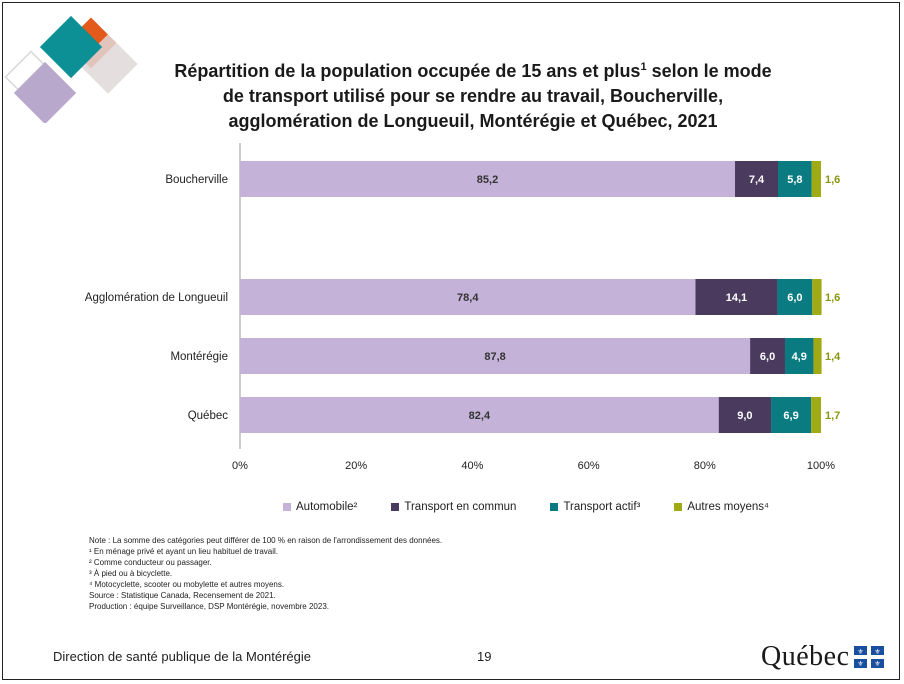 The image size is (904, 684). Describe the element at coordinates (240, 466) in the screenshot. I see `x-tick-label: 0%` at that location.